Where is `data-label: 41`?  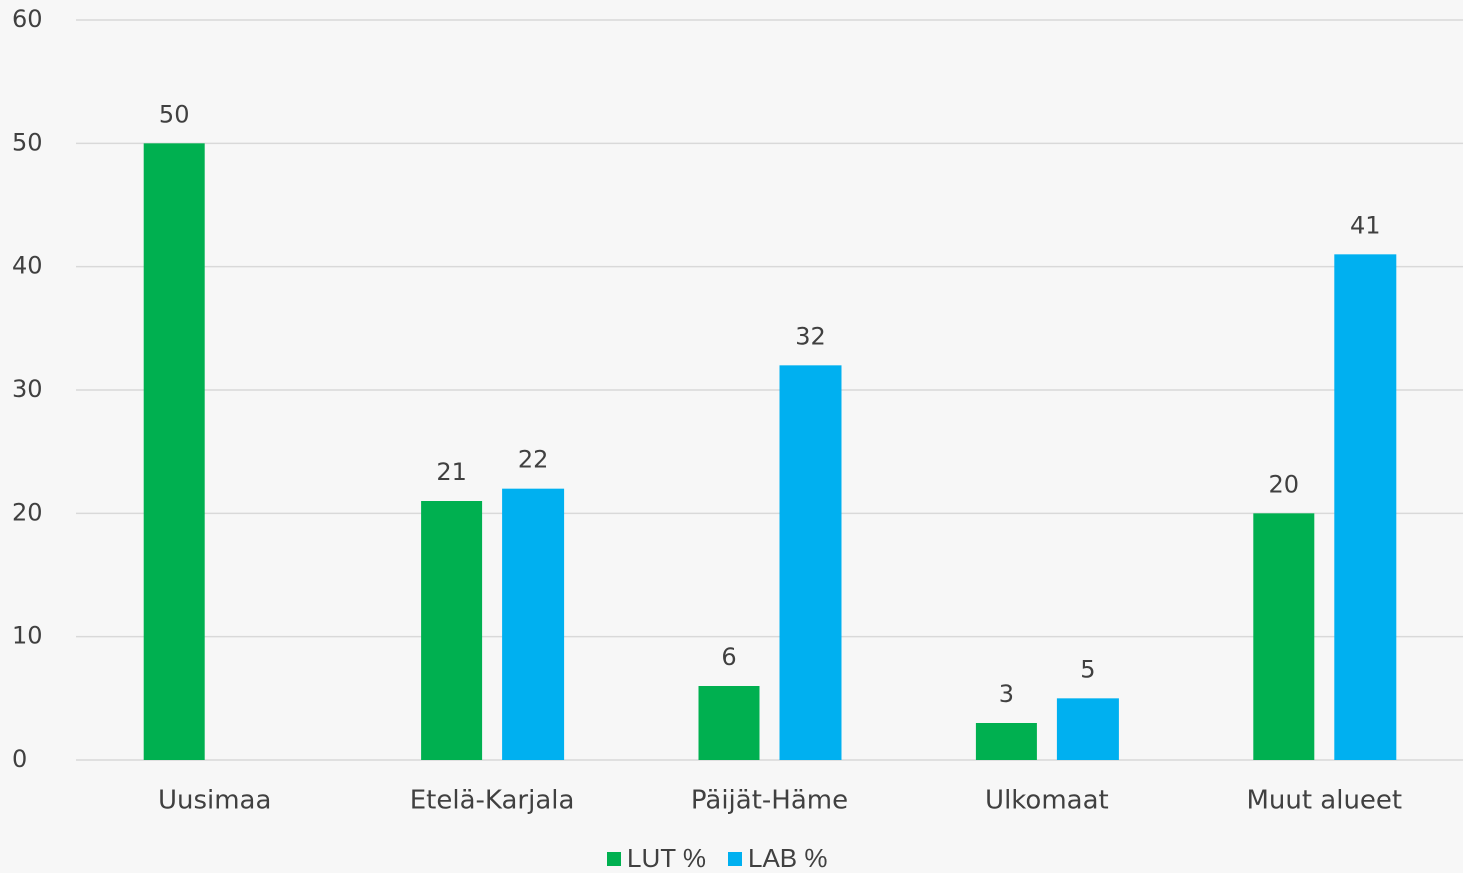 data-label: 41 is located at coordinates (1365, 225).